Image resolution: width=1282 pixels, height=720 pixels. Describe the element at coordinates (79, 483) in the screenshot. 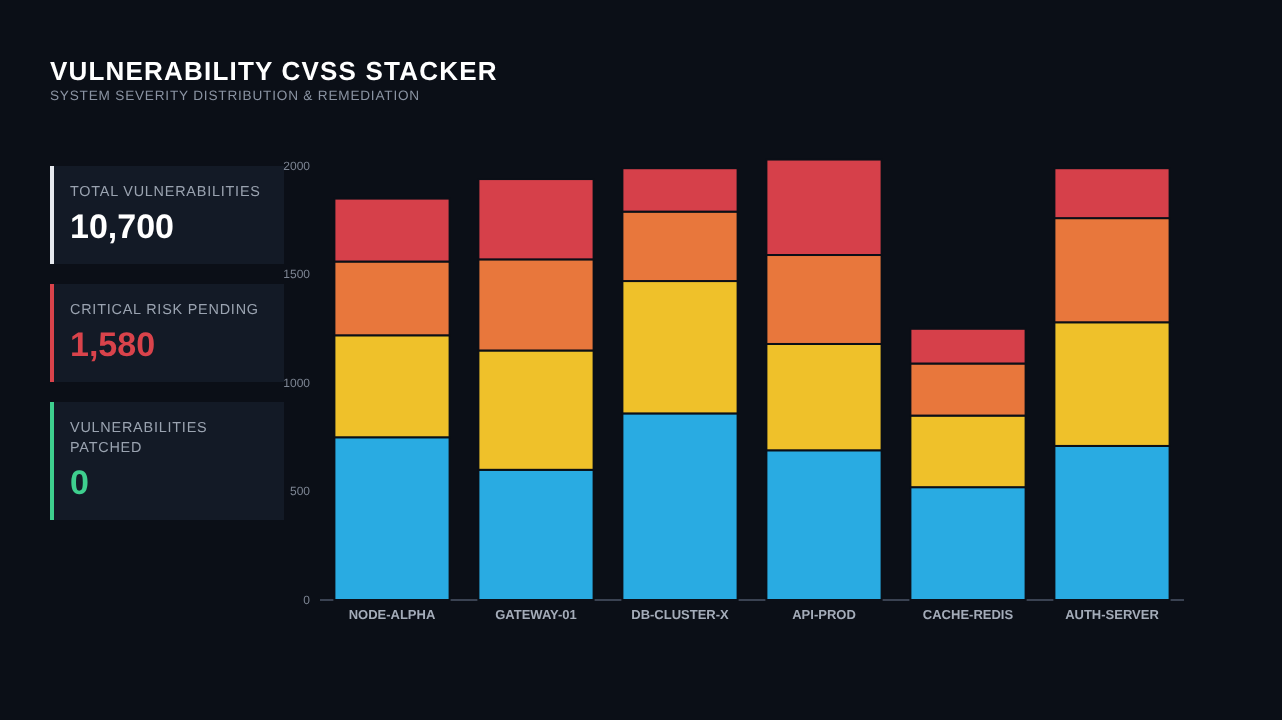

I see `text: 0` at that location.